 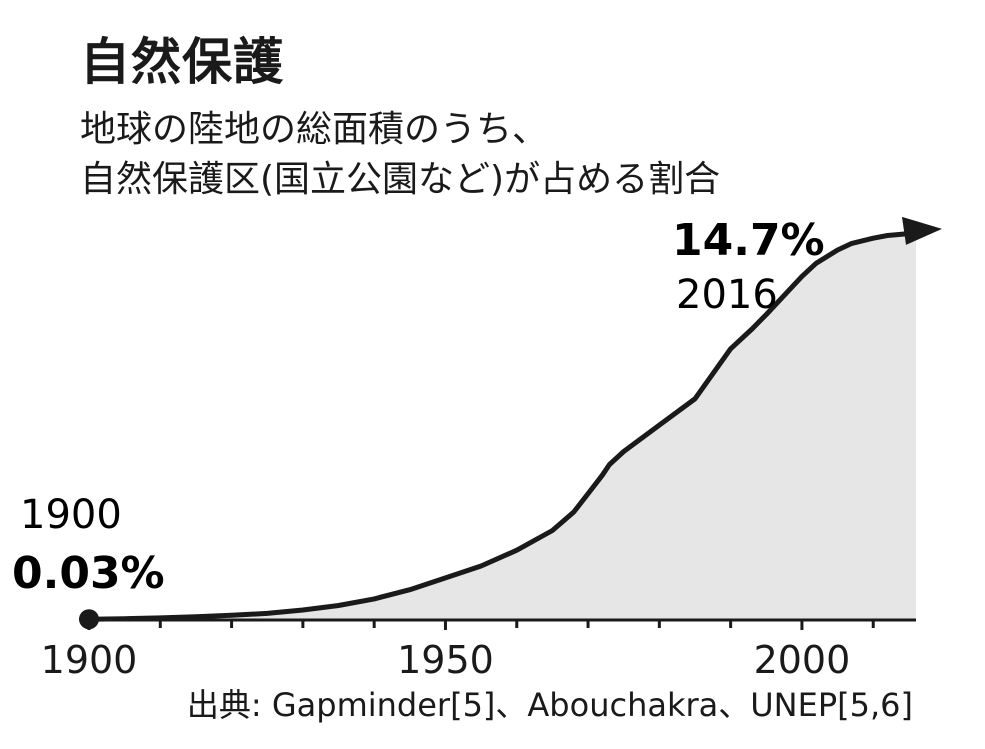 What do you see at coordinates (802, 660) in the screenshot?
I see `x-tick-label-2000: 2000` at bounding box center [802, 660].